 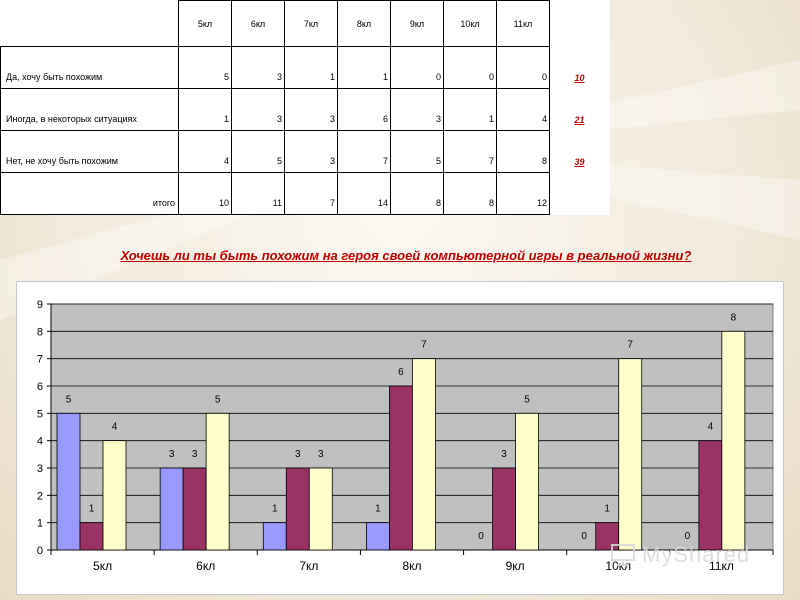 What do you see at coordinates (89, 109) in the screenshot?
I see `row-label: Иногда, в некоторых ситуациях` at bounding box center [89, 109].